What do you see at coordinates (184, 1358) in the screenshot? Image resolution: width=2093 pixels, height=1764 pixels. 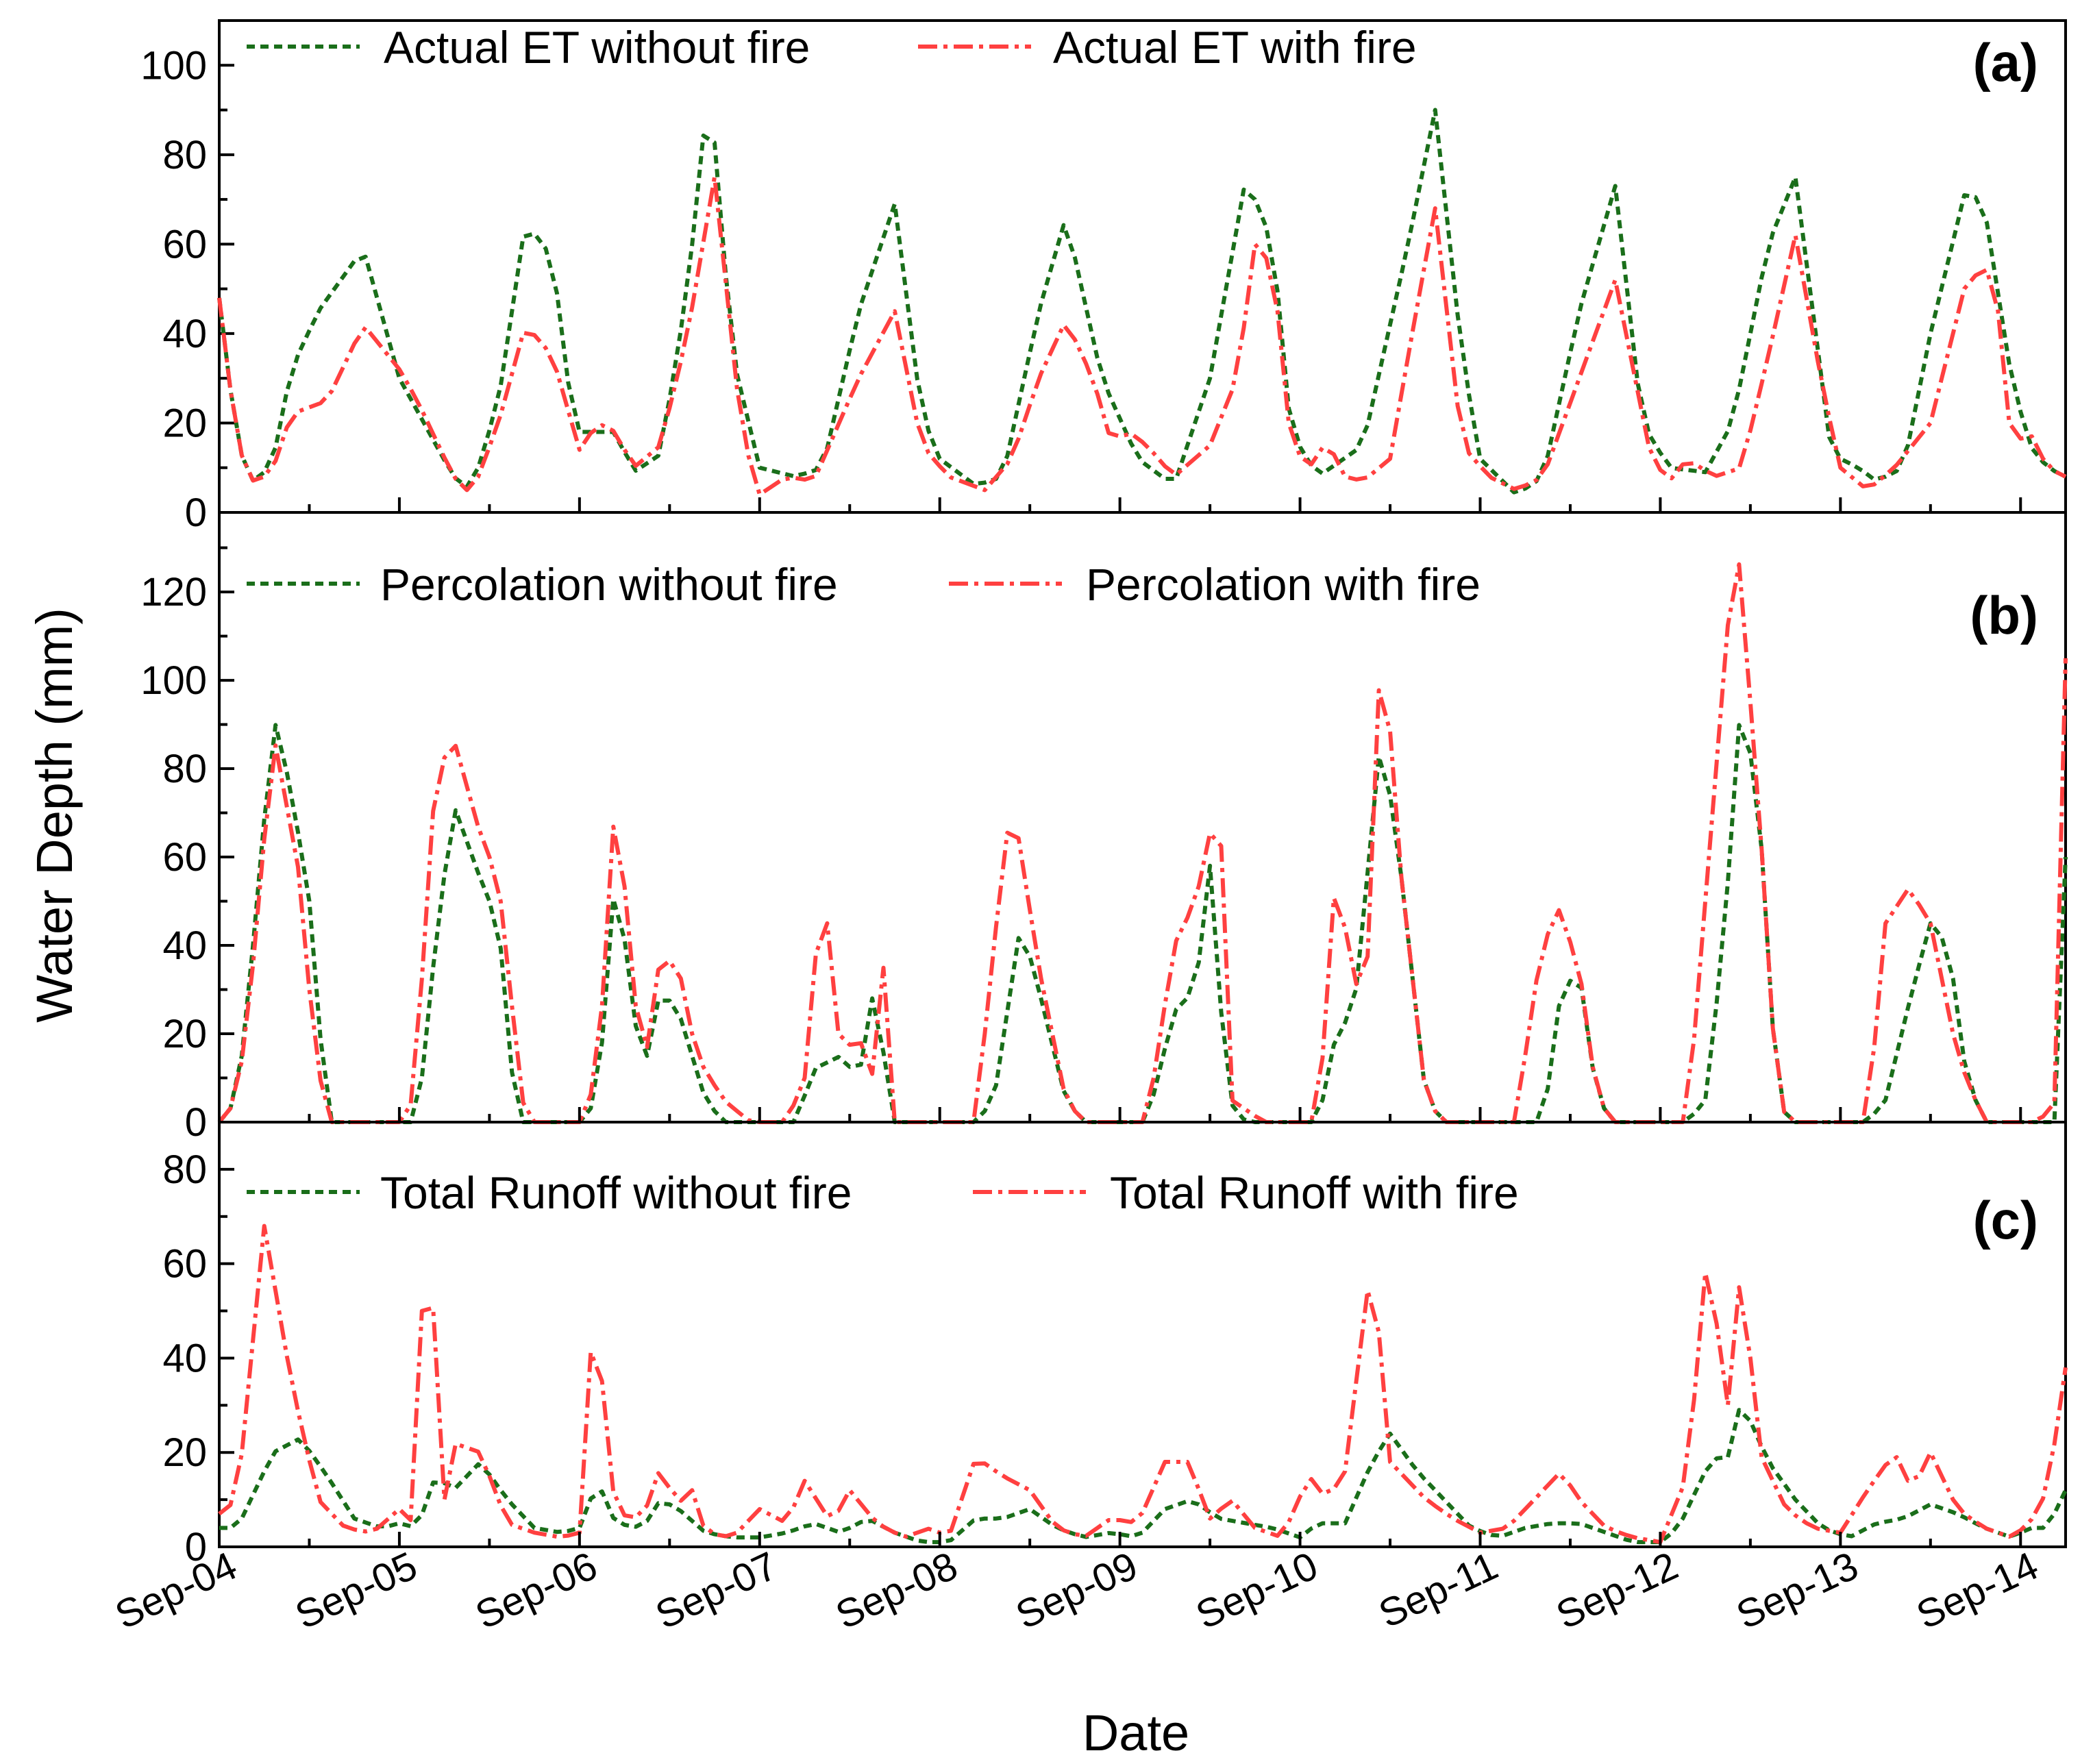 I see `panel-c-ytick-label: 40` at bounding box center [184, 1358].